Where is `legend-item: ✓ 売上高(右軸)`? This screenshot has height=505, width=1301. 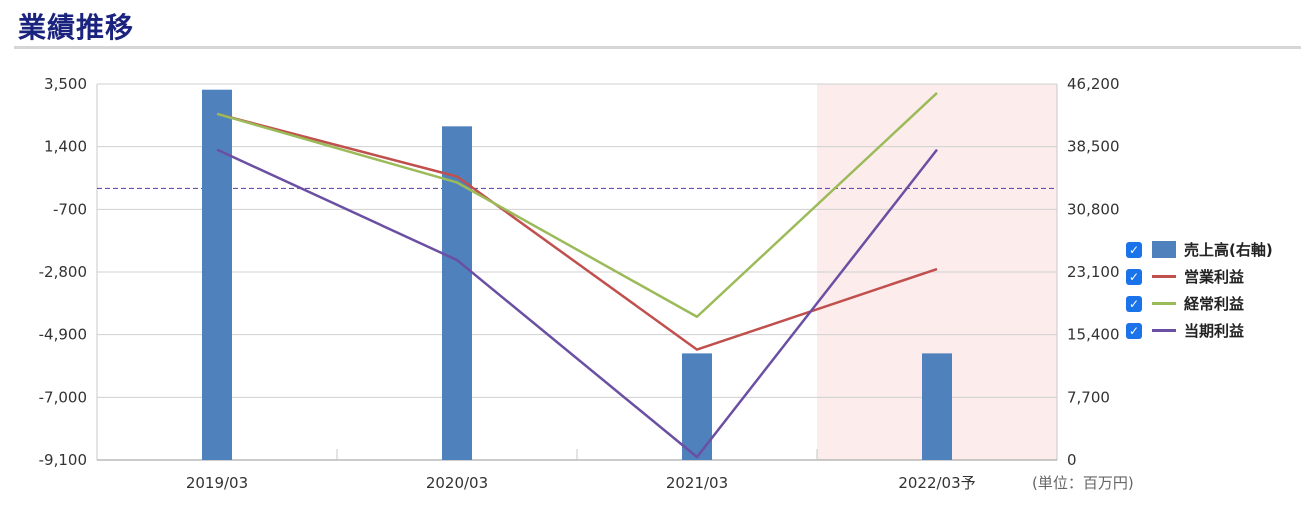
legend-item: ✓ 売上高(右軸) is located at coordinates (1199, 249).